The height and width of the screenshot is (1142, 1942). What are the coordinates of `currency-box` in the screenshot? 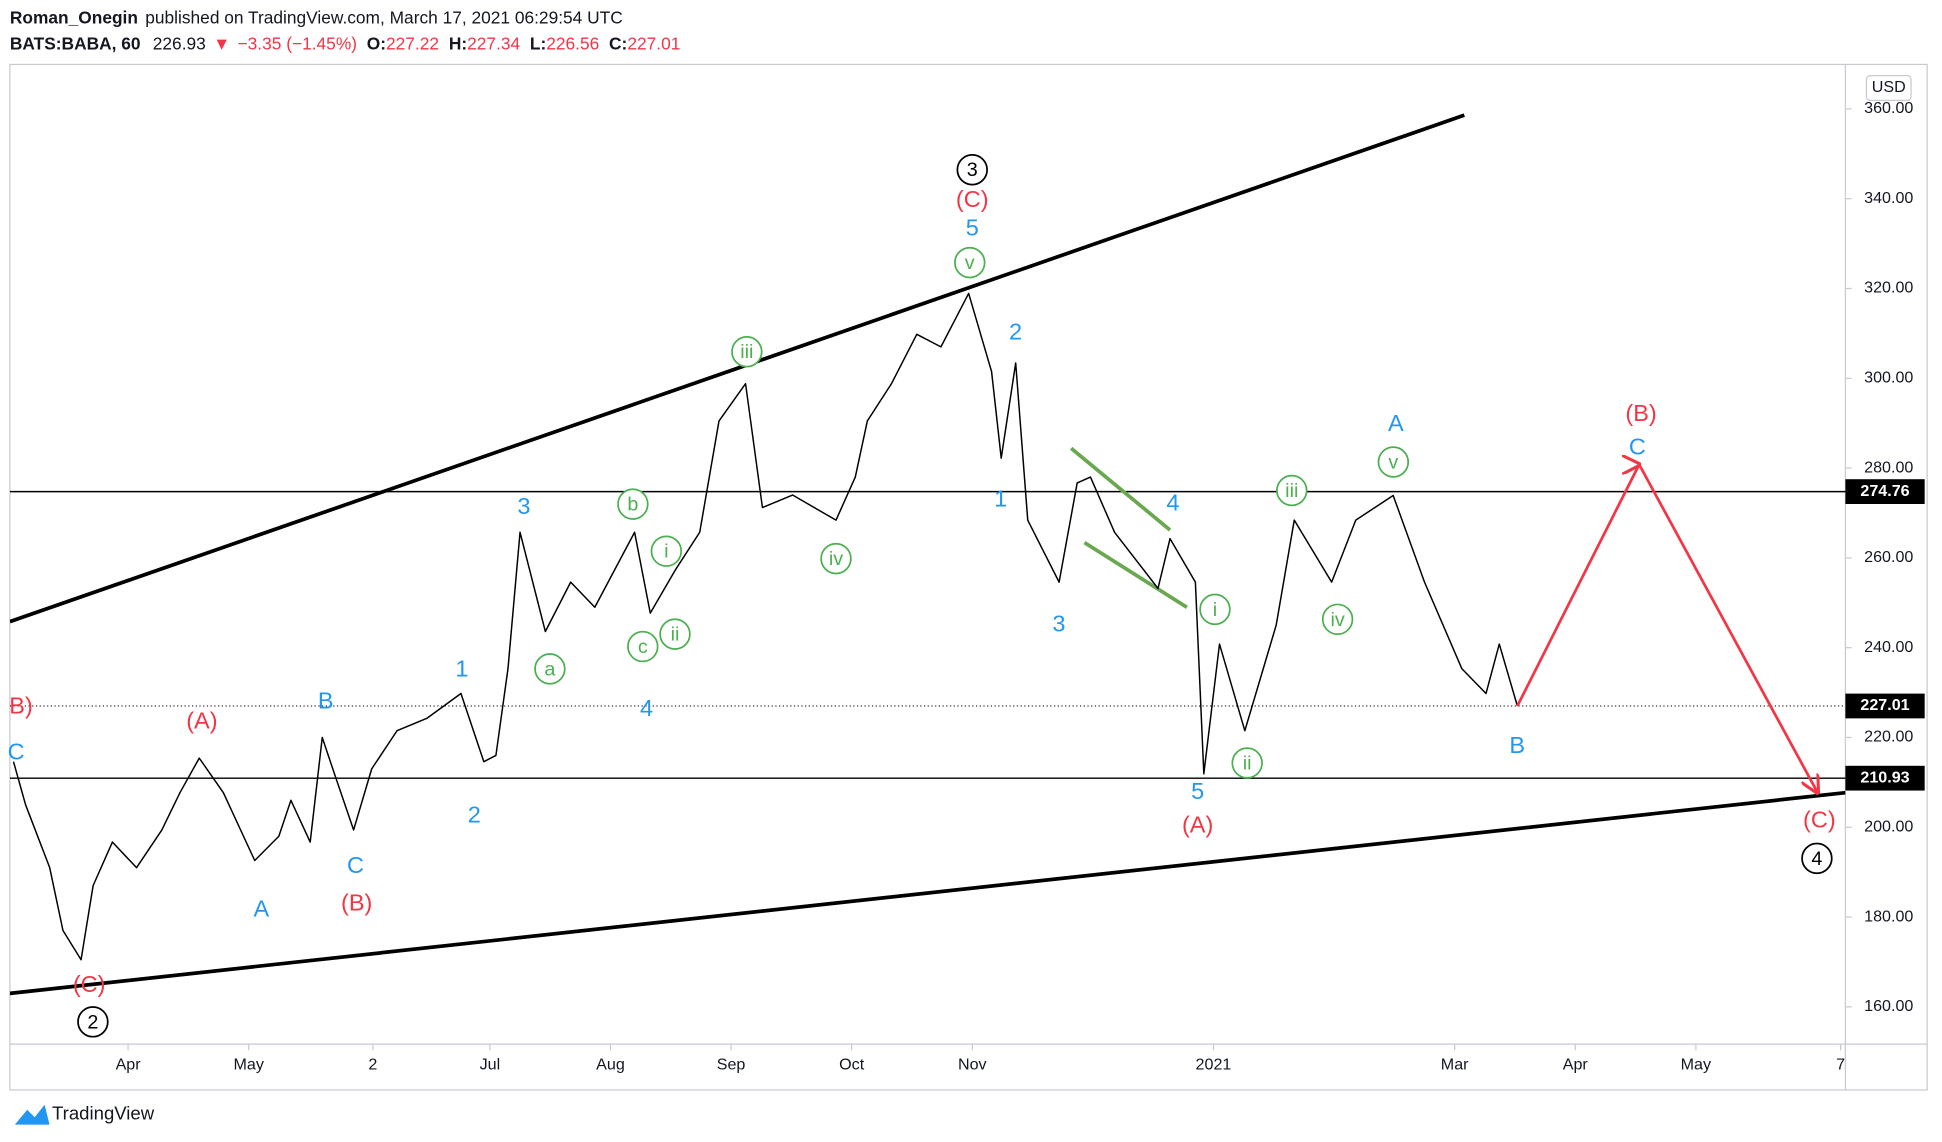 It's located at (1888, 87).